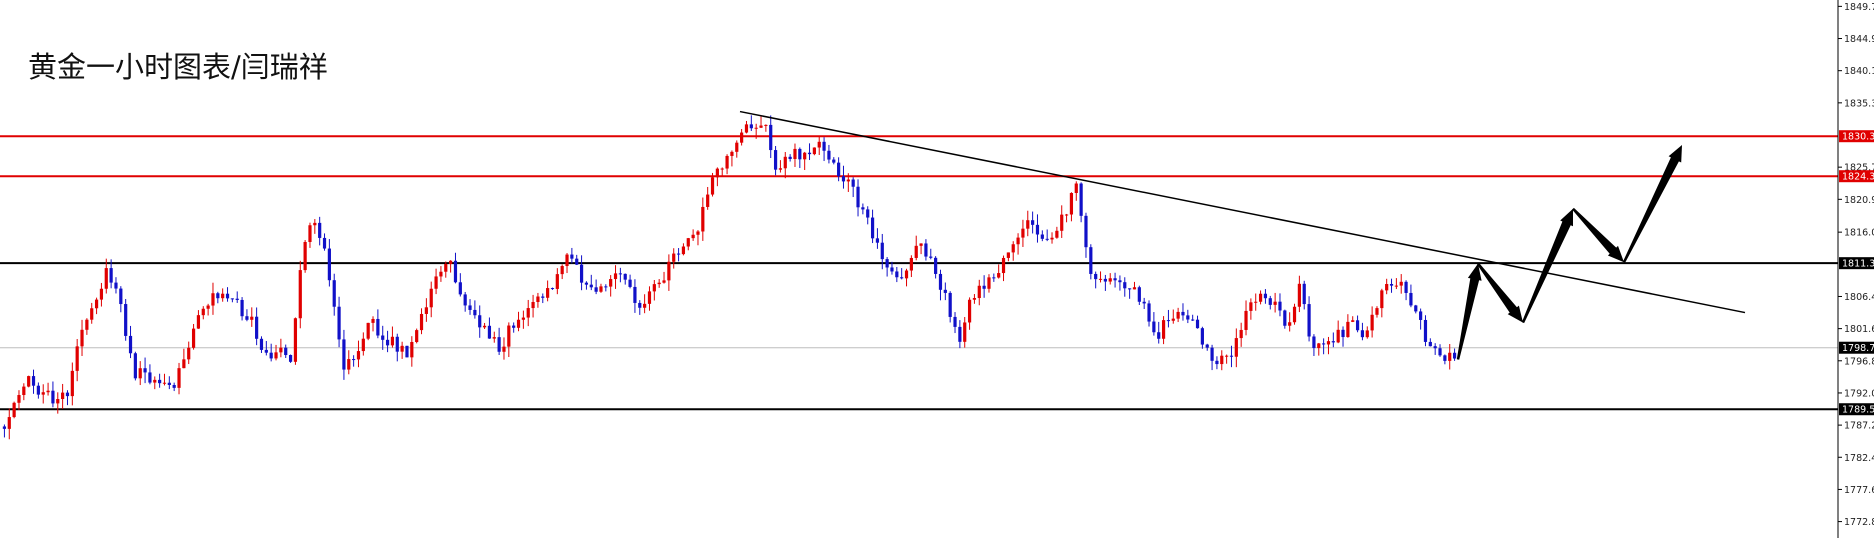  What do you see at coordinates (1859, 103) in the screenshot?
I see `y-tick-label: 1835.30` at bounding box center [1859, 103].